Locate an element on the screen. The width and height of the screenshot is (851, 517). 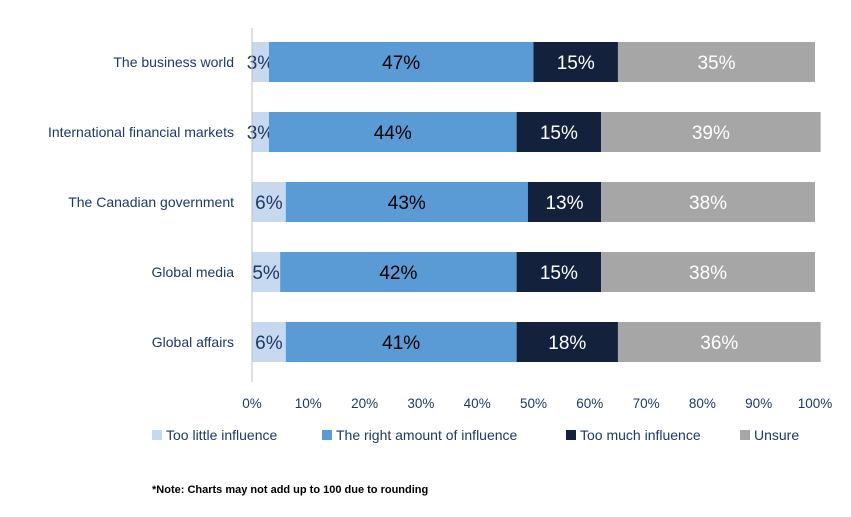
bar-row-global-affairs: 6% 41% 18% 36% is located at coordinates (536, 342).